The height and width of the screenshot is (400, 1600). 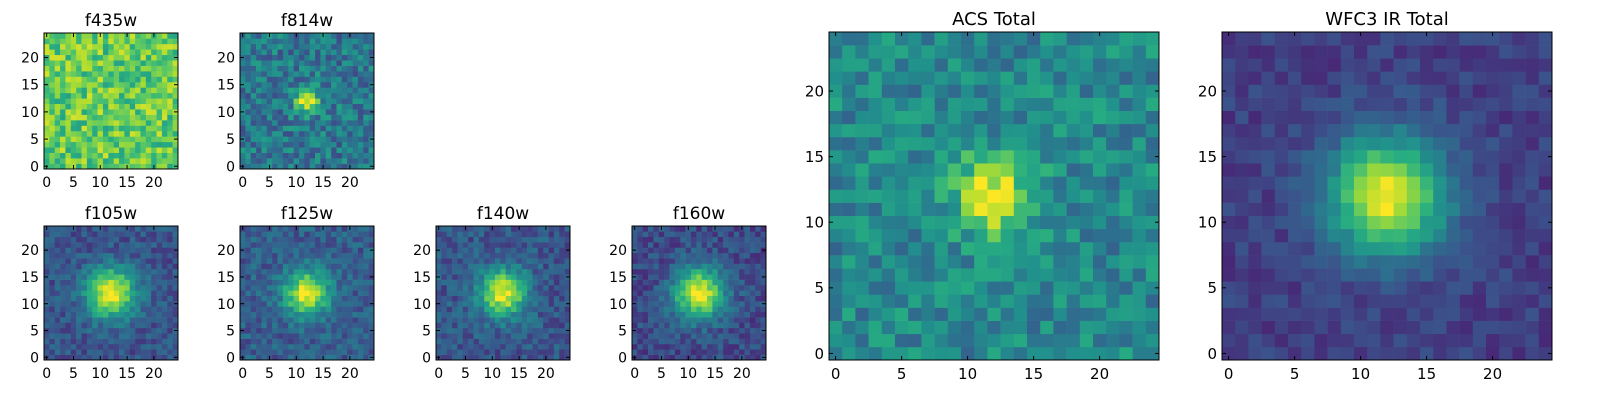 What do you see at coordinates (622, 332) in the screenshot?
I see `y-tick-label: 5` at bounding box center [622, 332].